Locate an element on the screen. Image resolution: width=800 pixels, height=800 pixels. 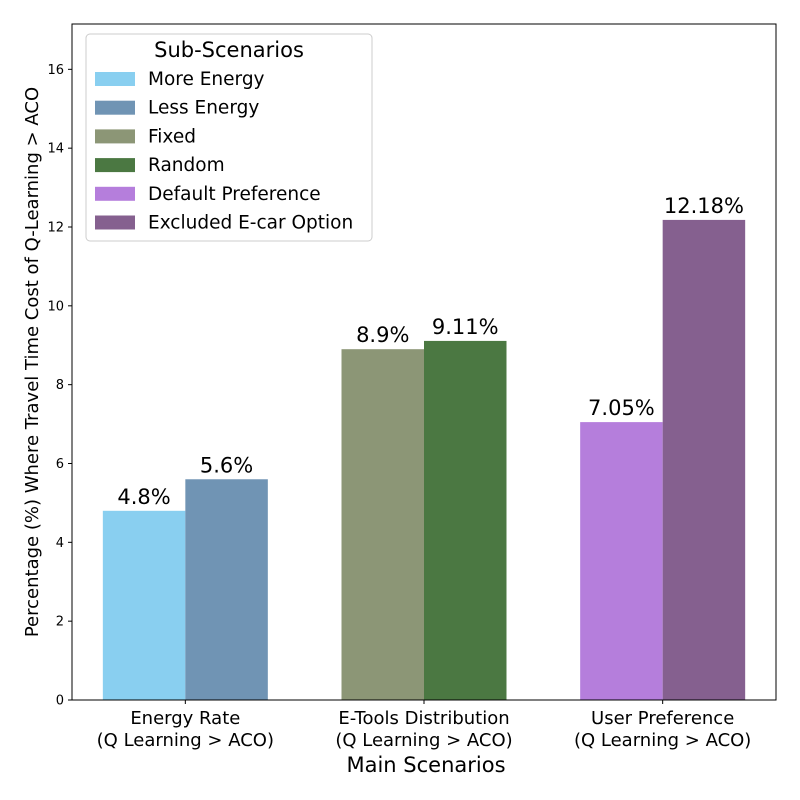
x-tick-label: User Preference is located at coordinates (662, 718).